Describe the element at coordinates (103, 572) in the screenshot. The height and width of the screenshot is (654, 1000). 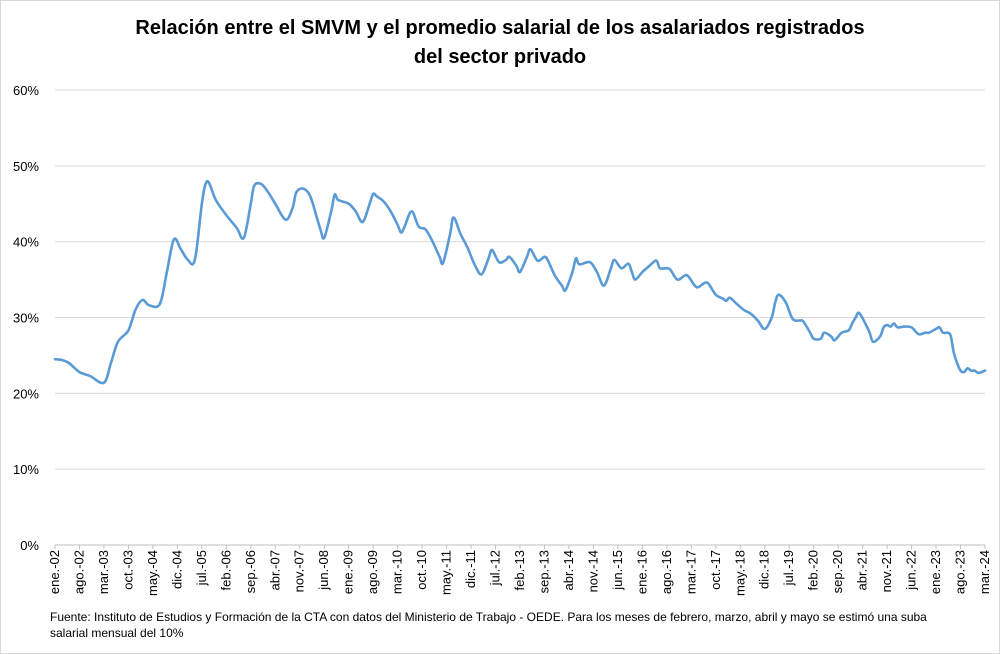
I see `x-tick-label: mar.-03` at that location.